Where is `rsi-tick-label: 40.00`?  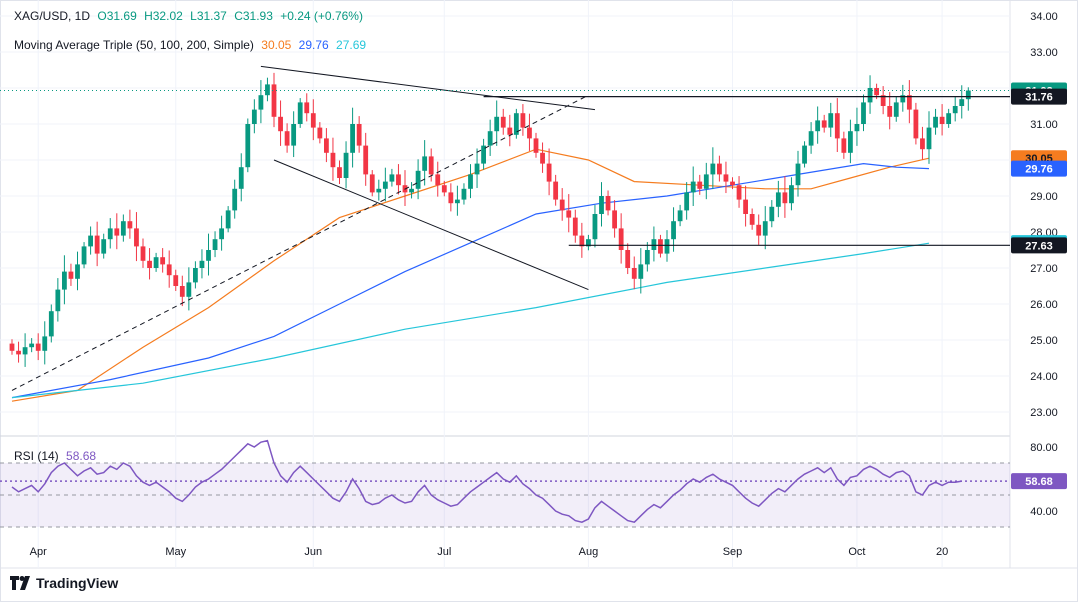
rsi-tick-label: 40.00 is located at coordinates (1044, 512).